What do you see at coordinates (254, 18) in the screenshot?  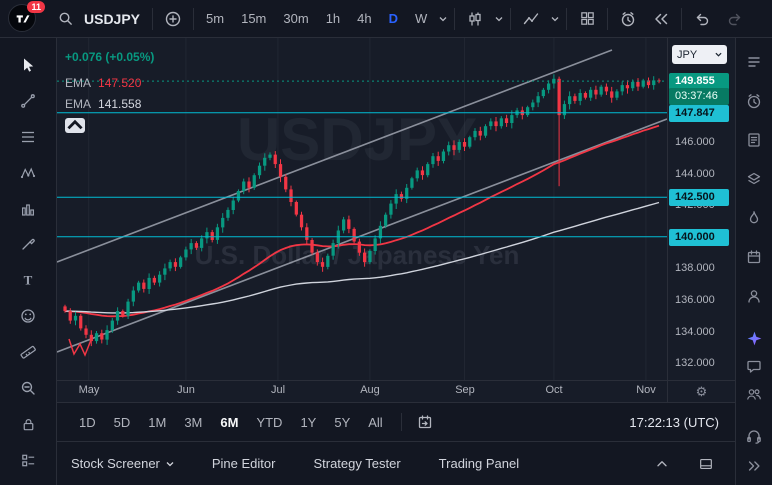 I see `interval-15m: 15m` at bounding box center [254, 18].